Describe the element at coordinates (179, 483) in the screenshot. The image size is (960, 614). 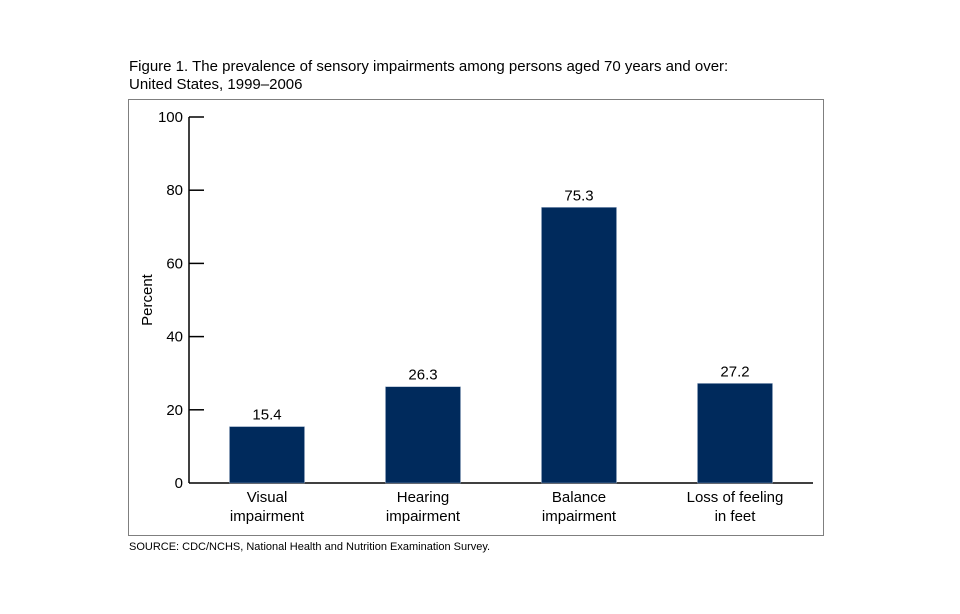
I see `y-tick-label: 0` at that location.